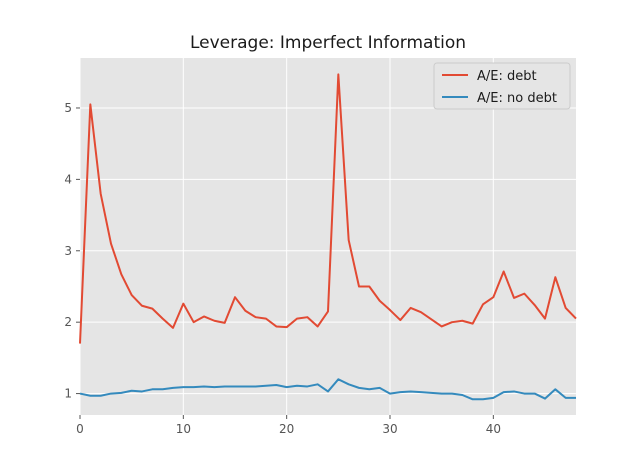 Image resolution: width=640 pixels, height=468 pixels. Describe the element at coordinates (68, 251) in the screenshot. I see `y-tick-label: 3` at that location.